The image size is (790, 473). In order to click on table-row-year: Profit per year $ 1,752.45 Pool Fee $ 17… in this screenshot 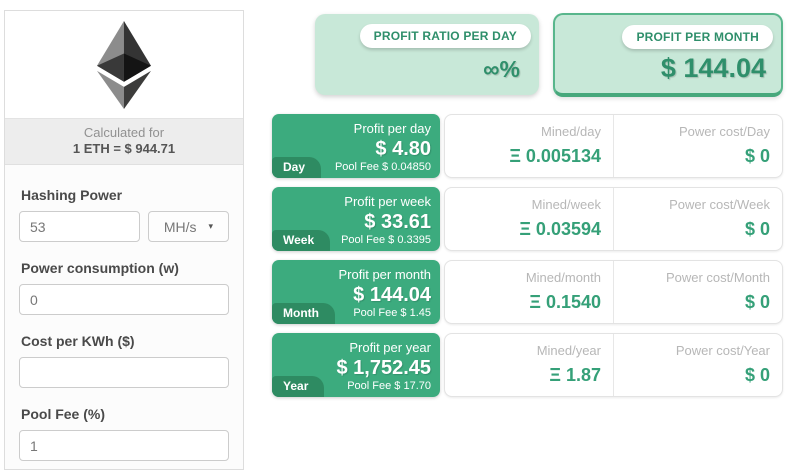, I will do `click(527, 365)`.